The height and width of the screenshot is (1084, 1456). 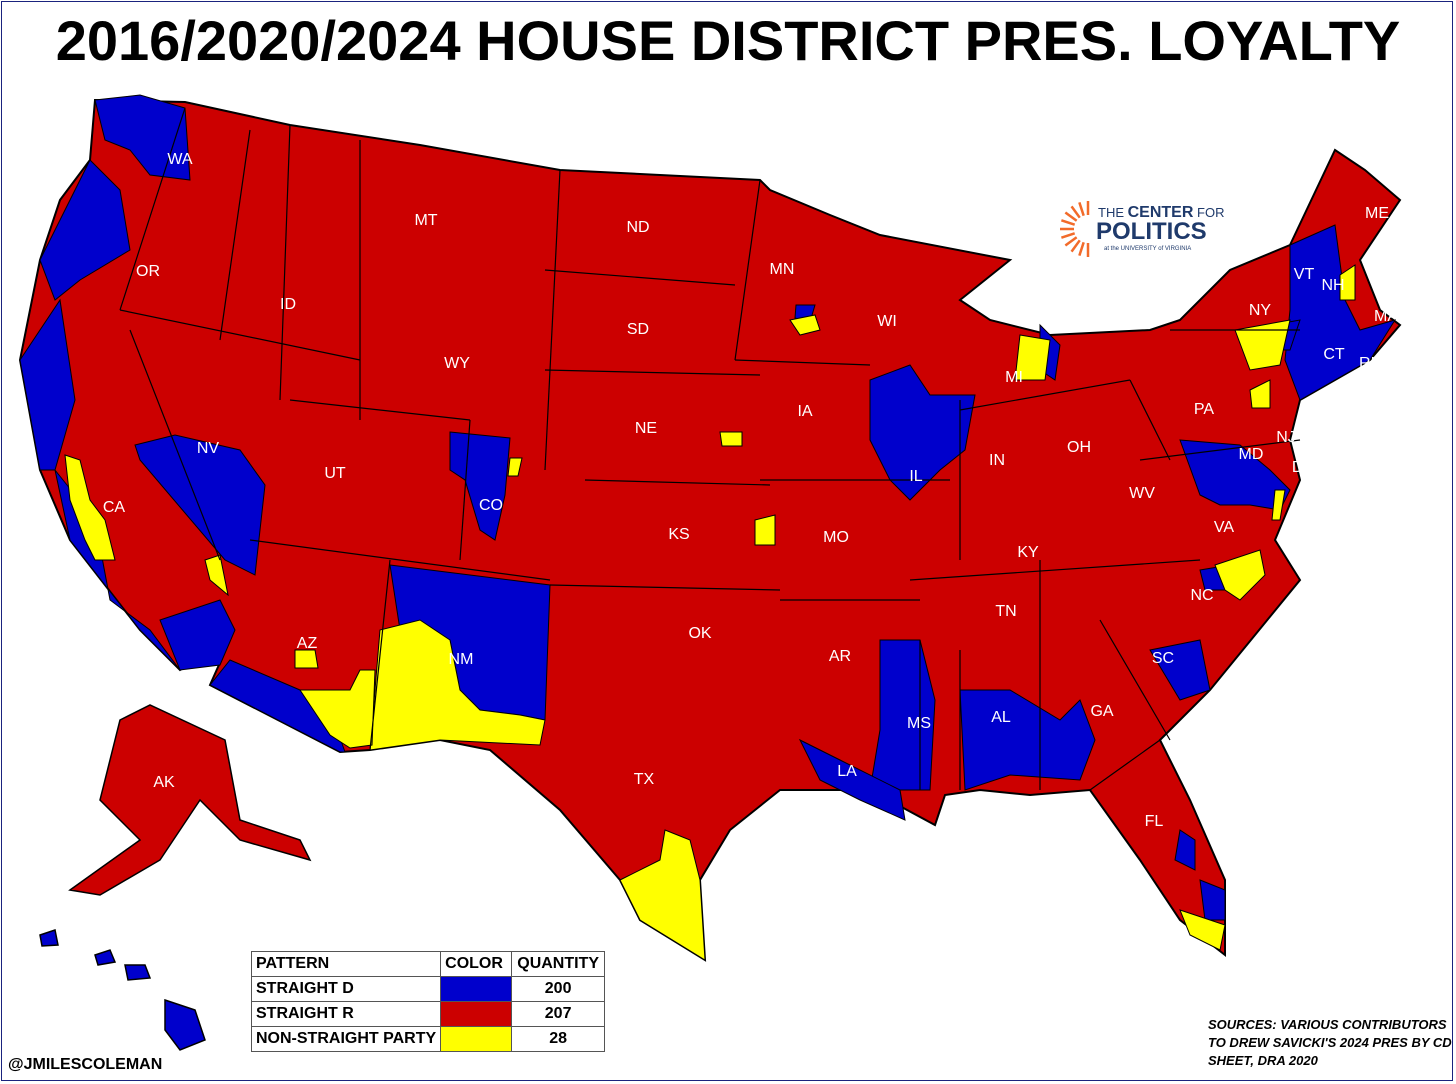 What do you see at coordinates (1005, 611) in the screenshot?
I see `state-label-tn: TN` at bounding box center [1005, 611].